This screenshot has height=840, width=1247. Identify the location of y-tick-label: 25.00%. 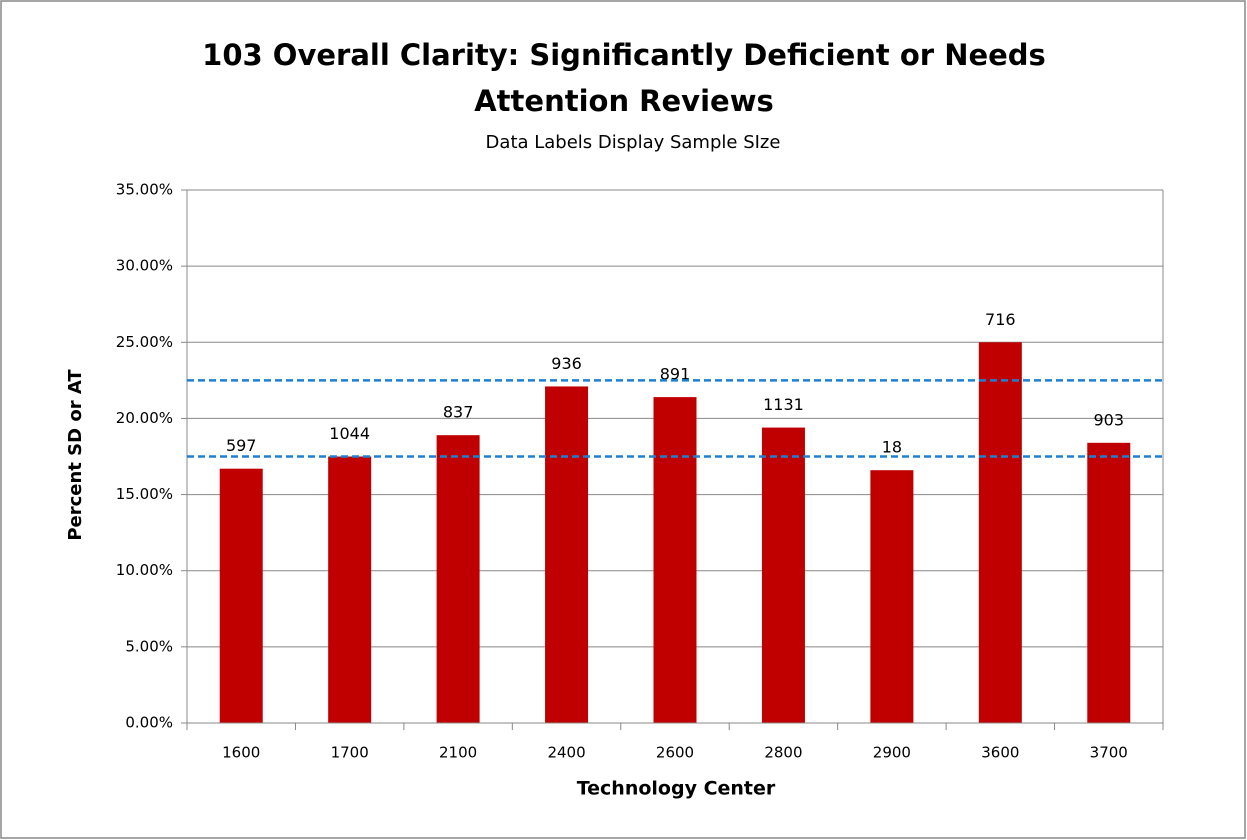
(144, 342).